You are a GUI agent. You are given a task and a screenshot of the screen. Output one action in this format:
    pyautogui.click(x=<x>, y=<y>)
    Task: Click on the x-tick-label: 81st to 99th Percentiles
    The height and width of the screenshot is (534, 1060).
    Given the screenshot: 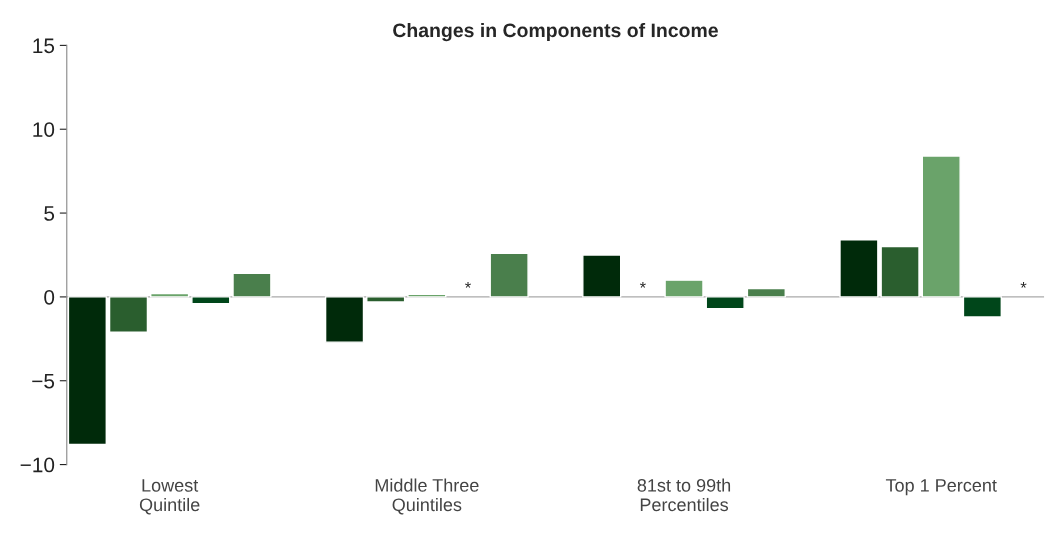 What is the action you would take?
    pyautogui.click(x=684, y=495)
    